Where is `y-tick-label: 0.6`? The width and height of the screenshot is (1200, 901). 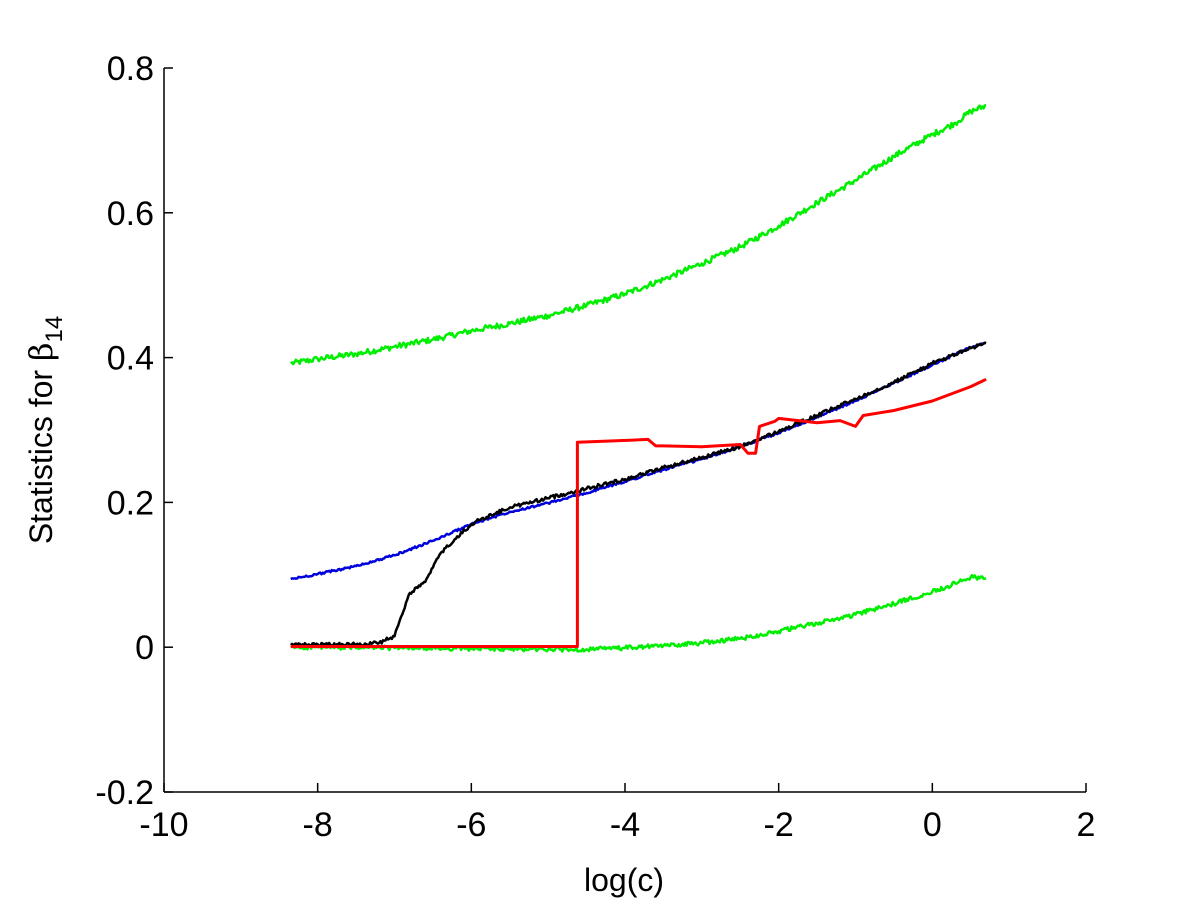 y-tick-label: 0.6 is located at coordinates (130, 214).